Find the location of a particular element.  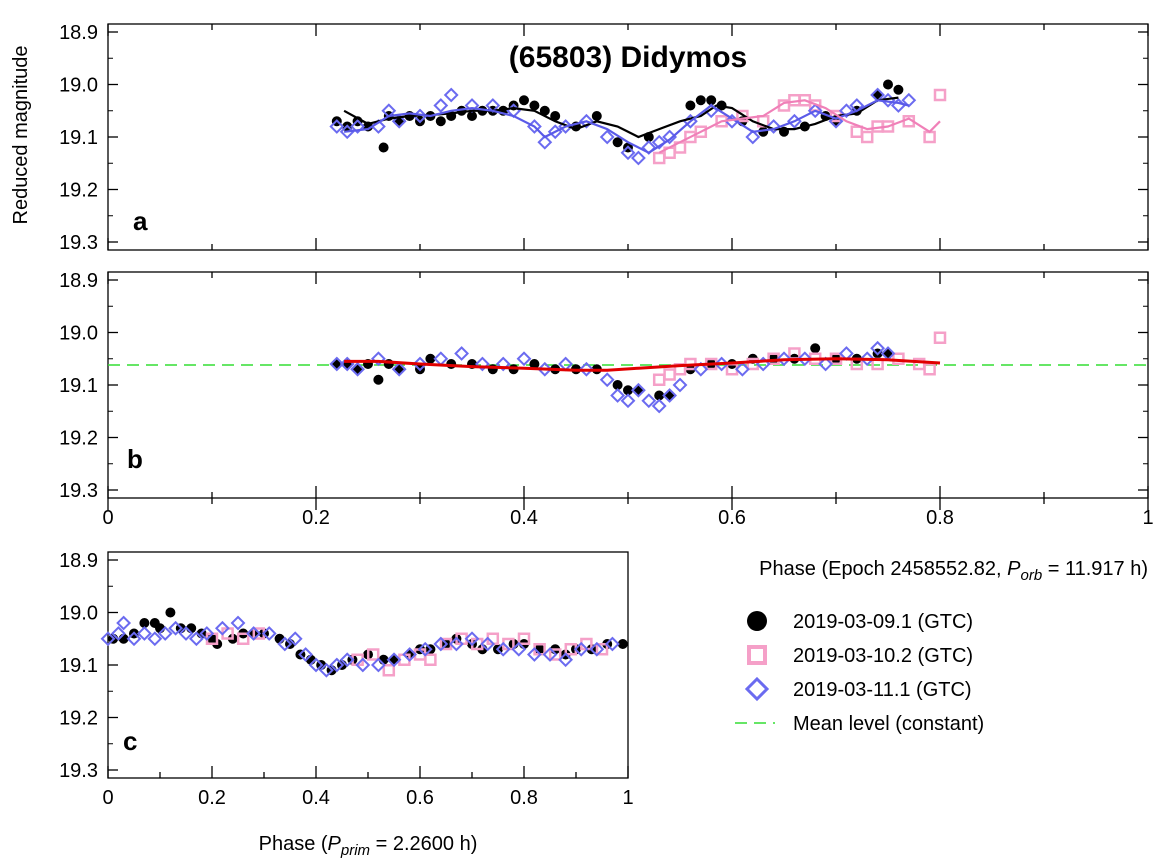

y-tick-label: 19.0 is located at coordinates (78, 334).